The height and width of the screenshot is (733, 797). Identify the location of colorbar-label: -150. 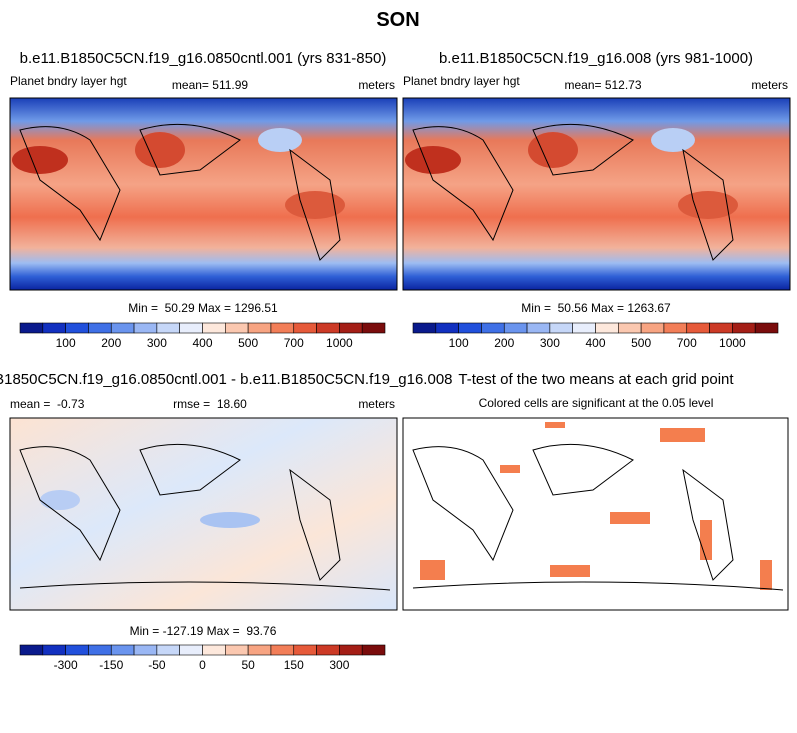
(111, 665).